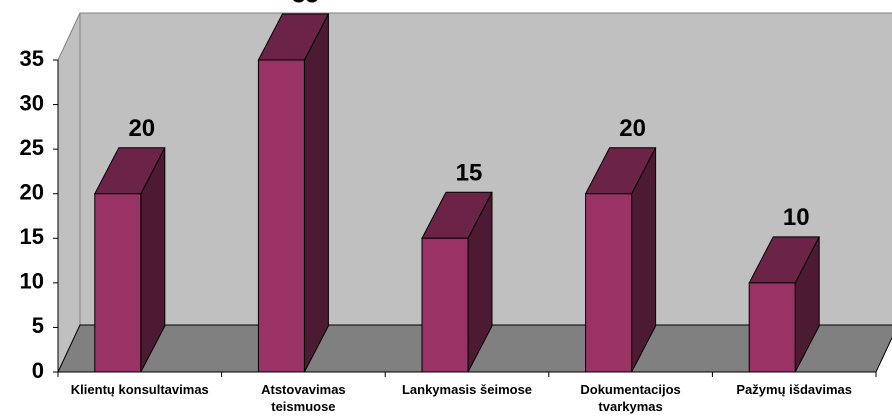 This screenshot has width=892, height=419. Describe the element at coordinates (630, 398) in the screenshot. I see `x-tick-label: Dokumentacijos tvarkymas` at that location.